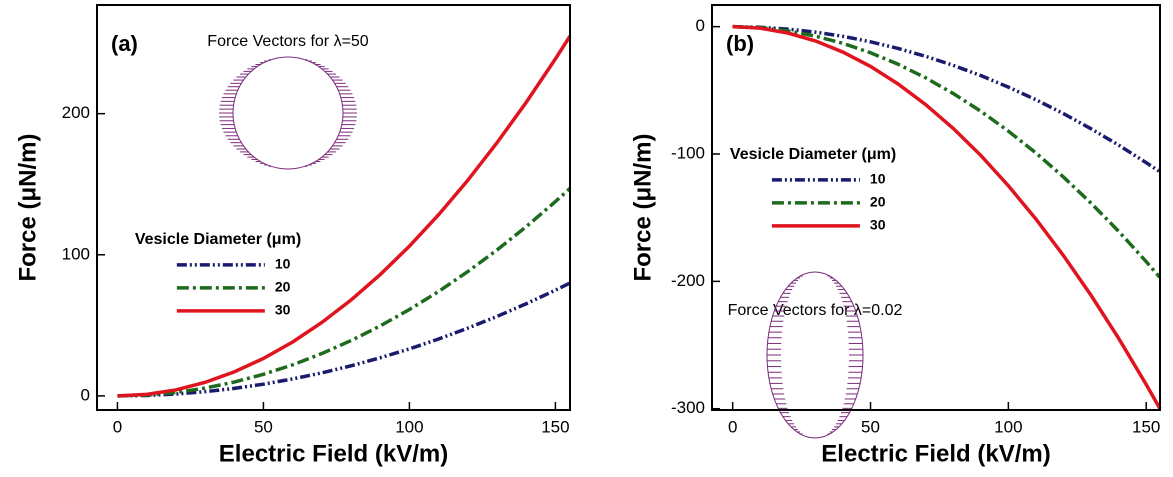 The height and width of the screenshot is (477, 1173). Describe the element at coordinates (124, 43) in the screenshot. I see `panel-label: (a)` at that location.